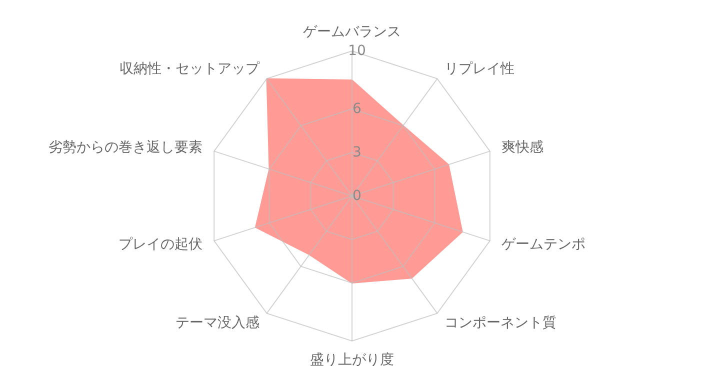 The image size is (702, 366). I want to click on spoke-label: ゲームテンポ, so click(543, 244).